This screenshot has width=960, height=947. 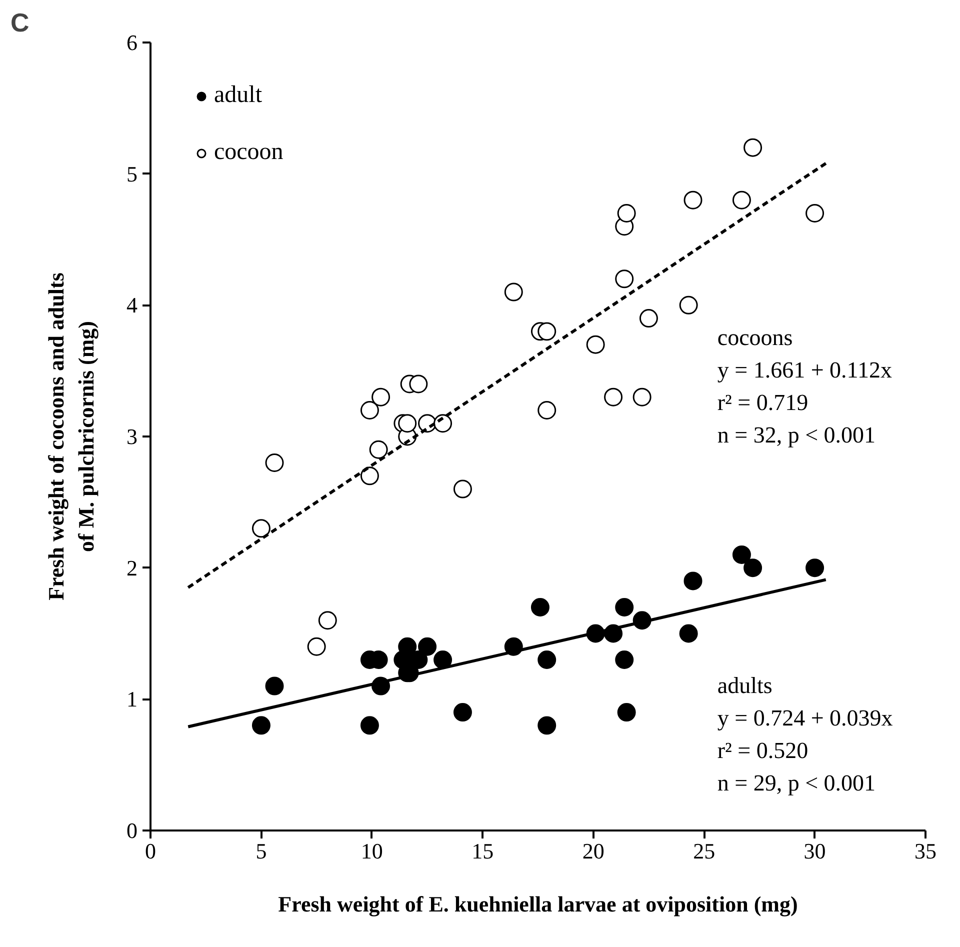 I want to click on x-tick-label: 15, so click(x=483, y=851).